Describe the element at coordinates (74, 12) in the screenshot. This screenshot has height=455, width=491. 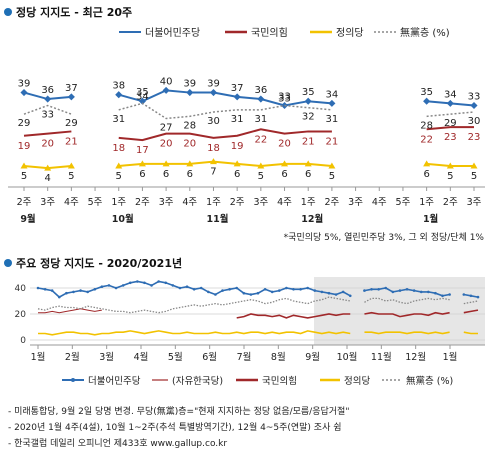
I see `top-chart-title: 정당 지지도 - 최근 20주` at that location.